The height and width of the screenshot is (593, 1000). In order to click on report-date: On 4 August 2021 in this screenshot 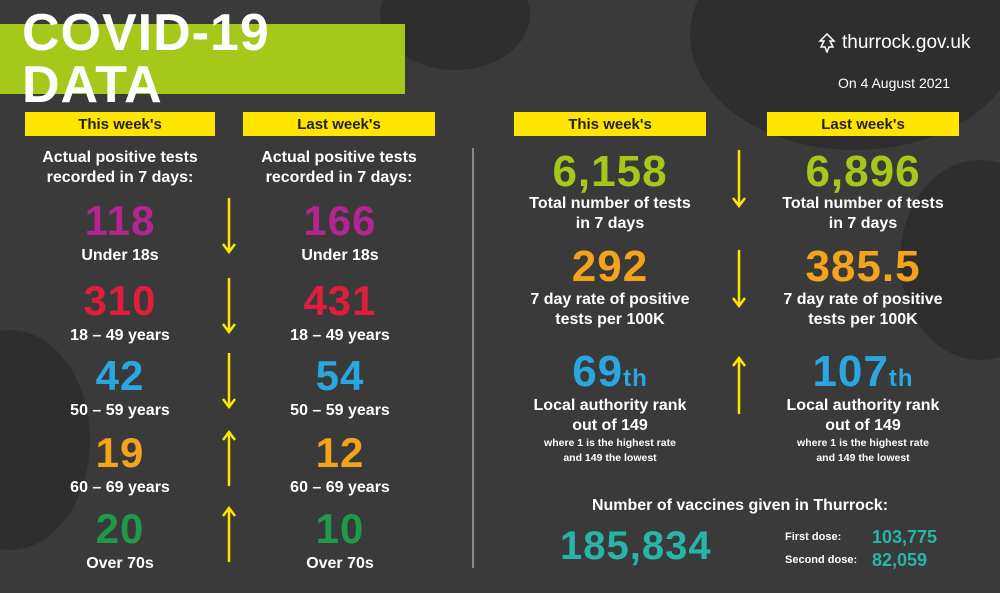, I will do `click(894, 83)`.